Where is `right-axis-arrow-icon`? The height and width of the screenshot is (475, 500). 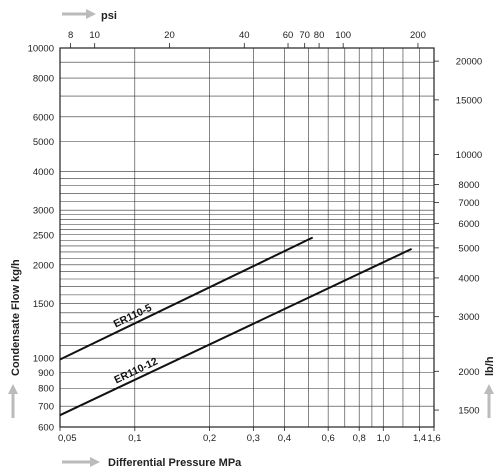
right-axis-arrow-icon is located at coordinates (489, 401).